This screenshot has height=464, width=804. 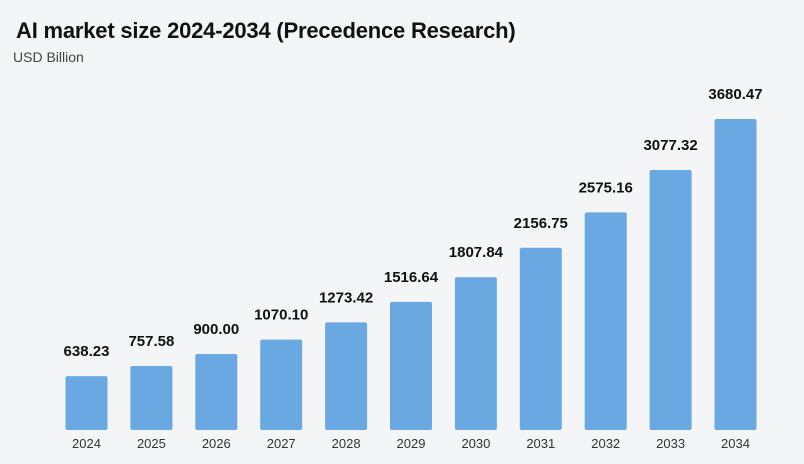 What do you see at coordinates (216, 391) in the screenshot?
I see `bar-2026` at bounding box center [216, 391].